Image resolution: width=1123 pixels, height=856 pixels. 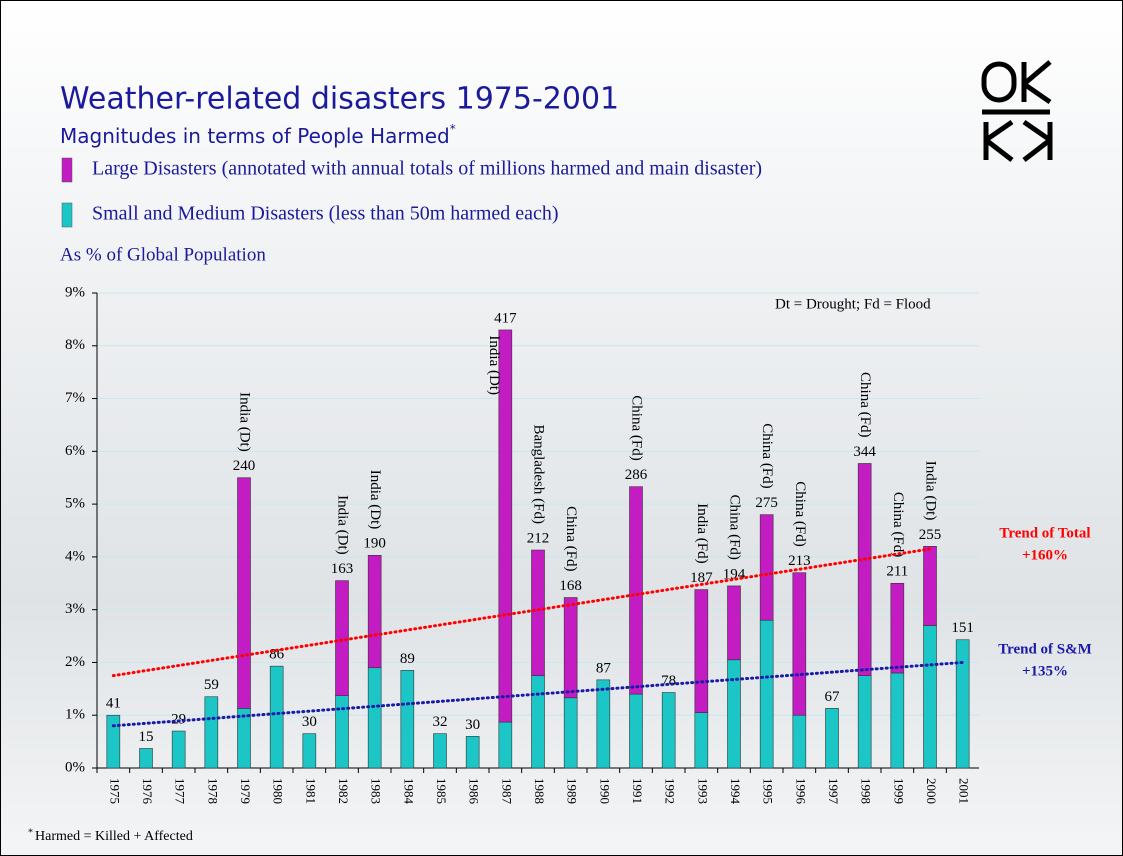 What do you see at coordinates (339, 99) in the screenshot?
I see `title: Weather-related disasters 1975-2001` at bounding box center [339, 99].